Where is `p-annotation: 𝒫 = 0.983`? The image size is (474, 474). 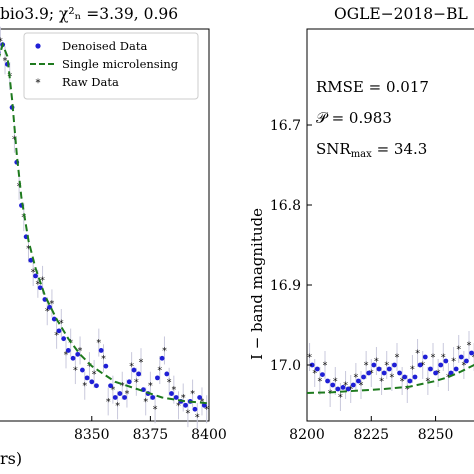 p-annotation: 𝒫 = 0.983 is located at coordinates (354, 118).